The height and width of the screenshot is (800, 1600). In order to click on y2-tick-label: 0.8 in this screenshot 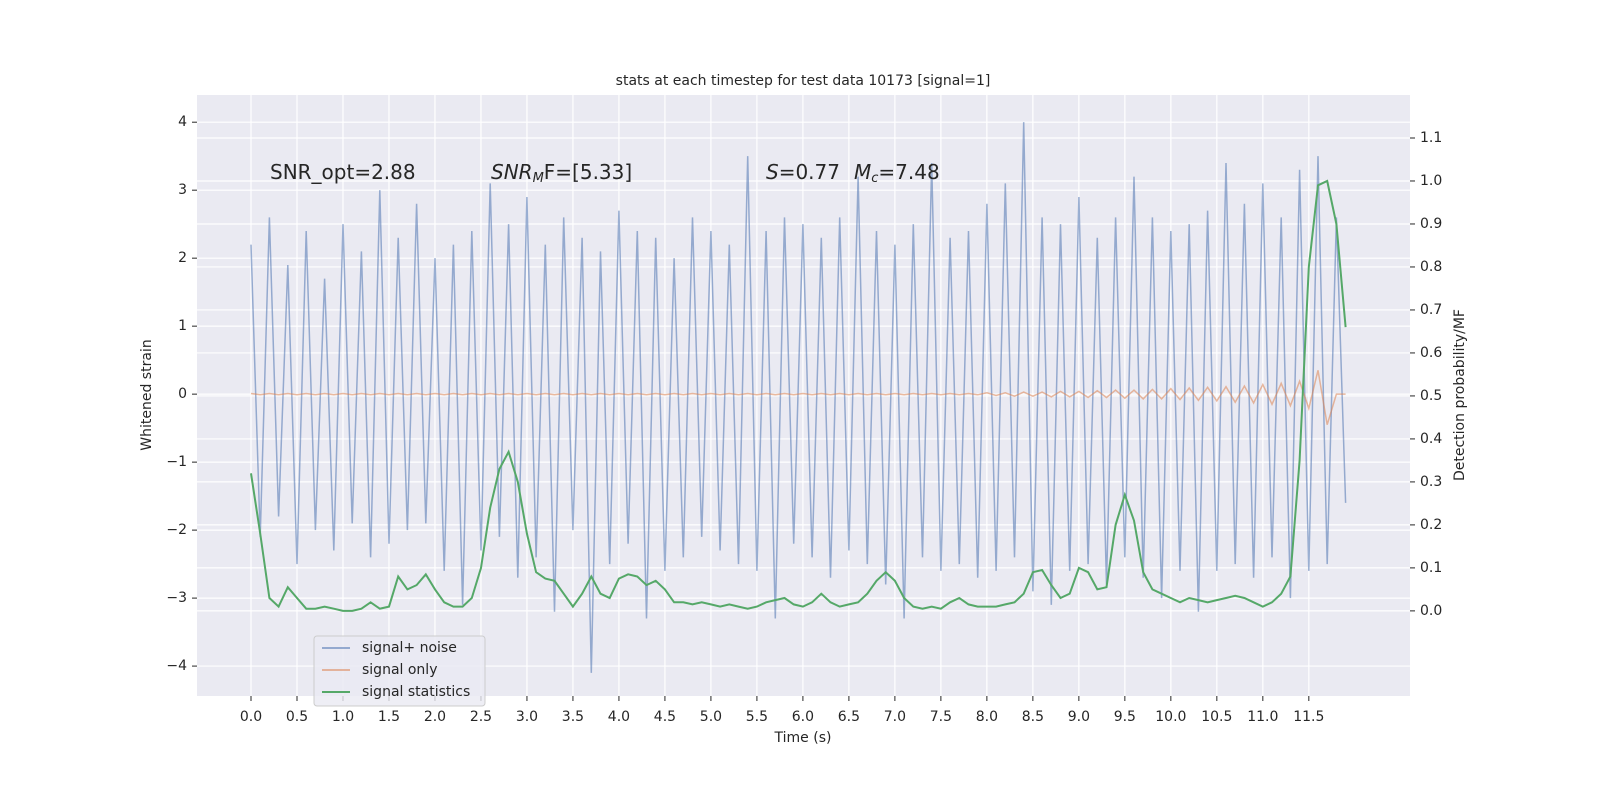, I will do `click(1431, 267)`.